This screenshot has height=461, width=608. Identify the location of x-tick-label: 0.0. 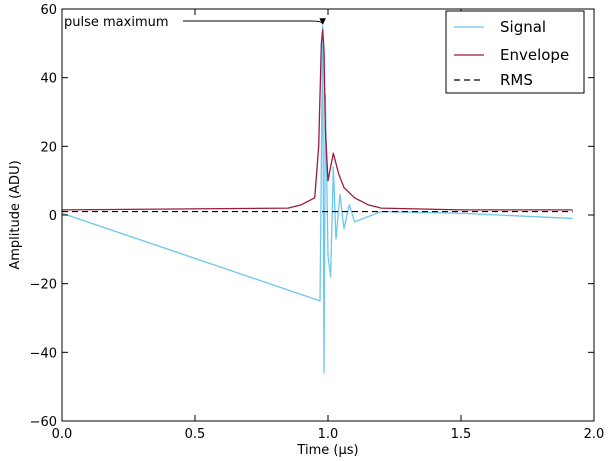
(62, 434).